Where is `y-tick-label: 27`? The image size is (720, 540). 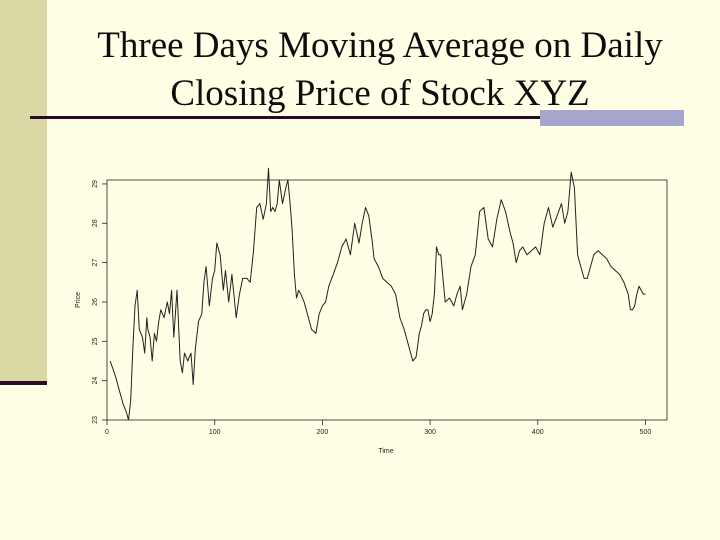 y-tick-label: 27 is located at coordinates (95, 263).